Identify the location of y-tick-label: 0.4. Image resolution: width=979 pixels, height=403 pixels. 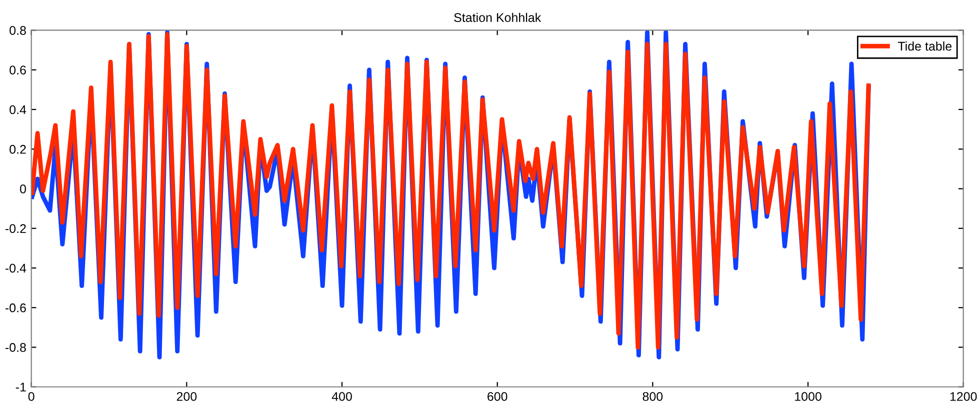
(18, 109).